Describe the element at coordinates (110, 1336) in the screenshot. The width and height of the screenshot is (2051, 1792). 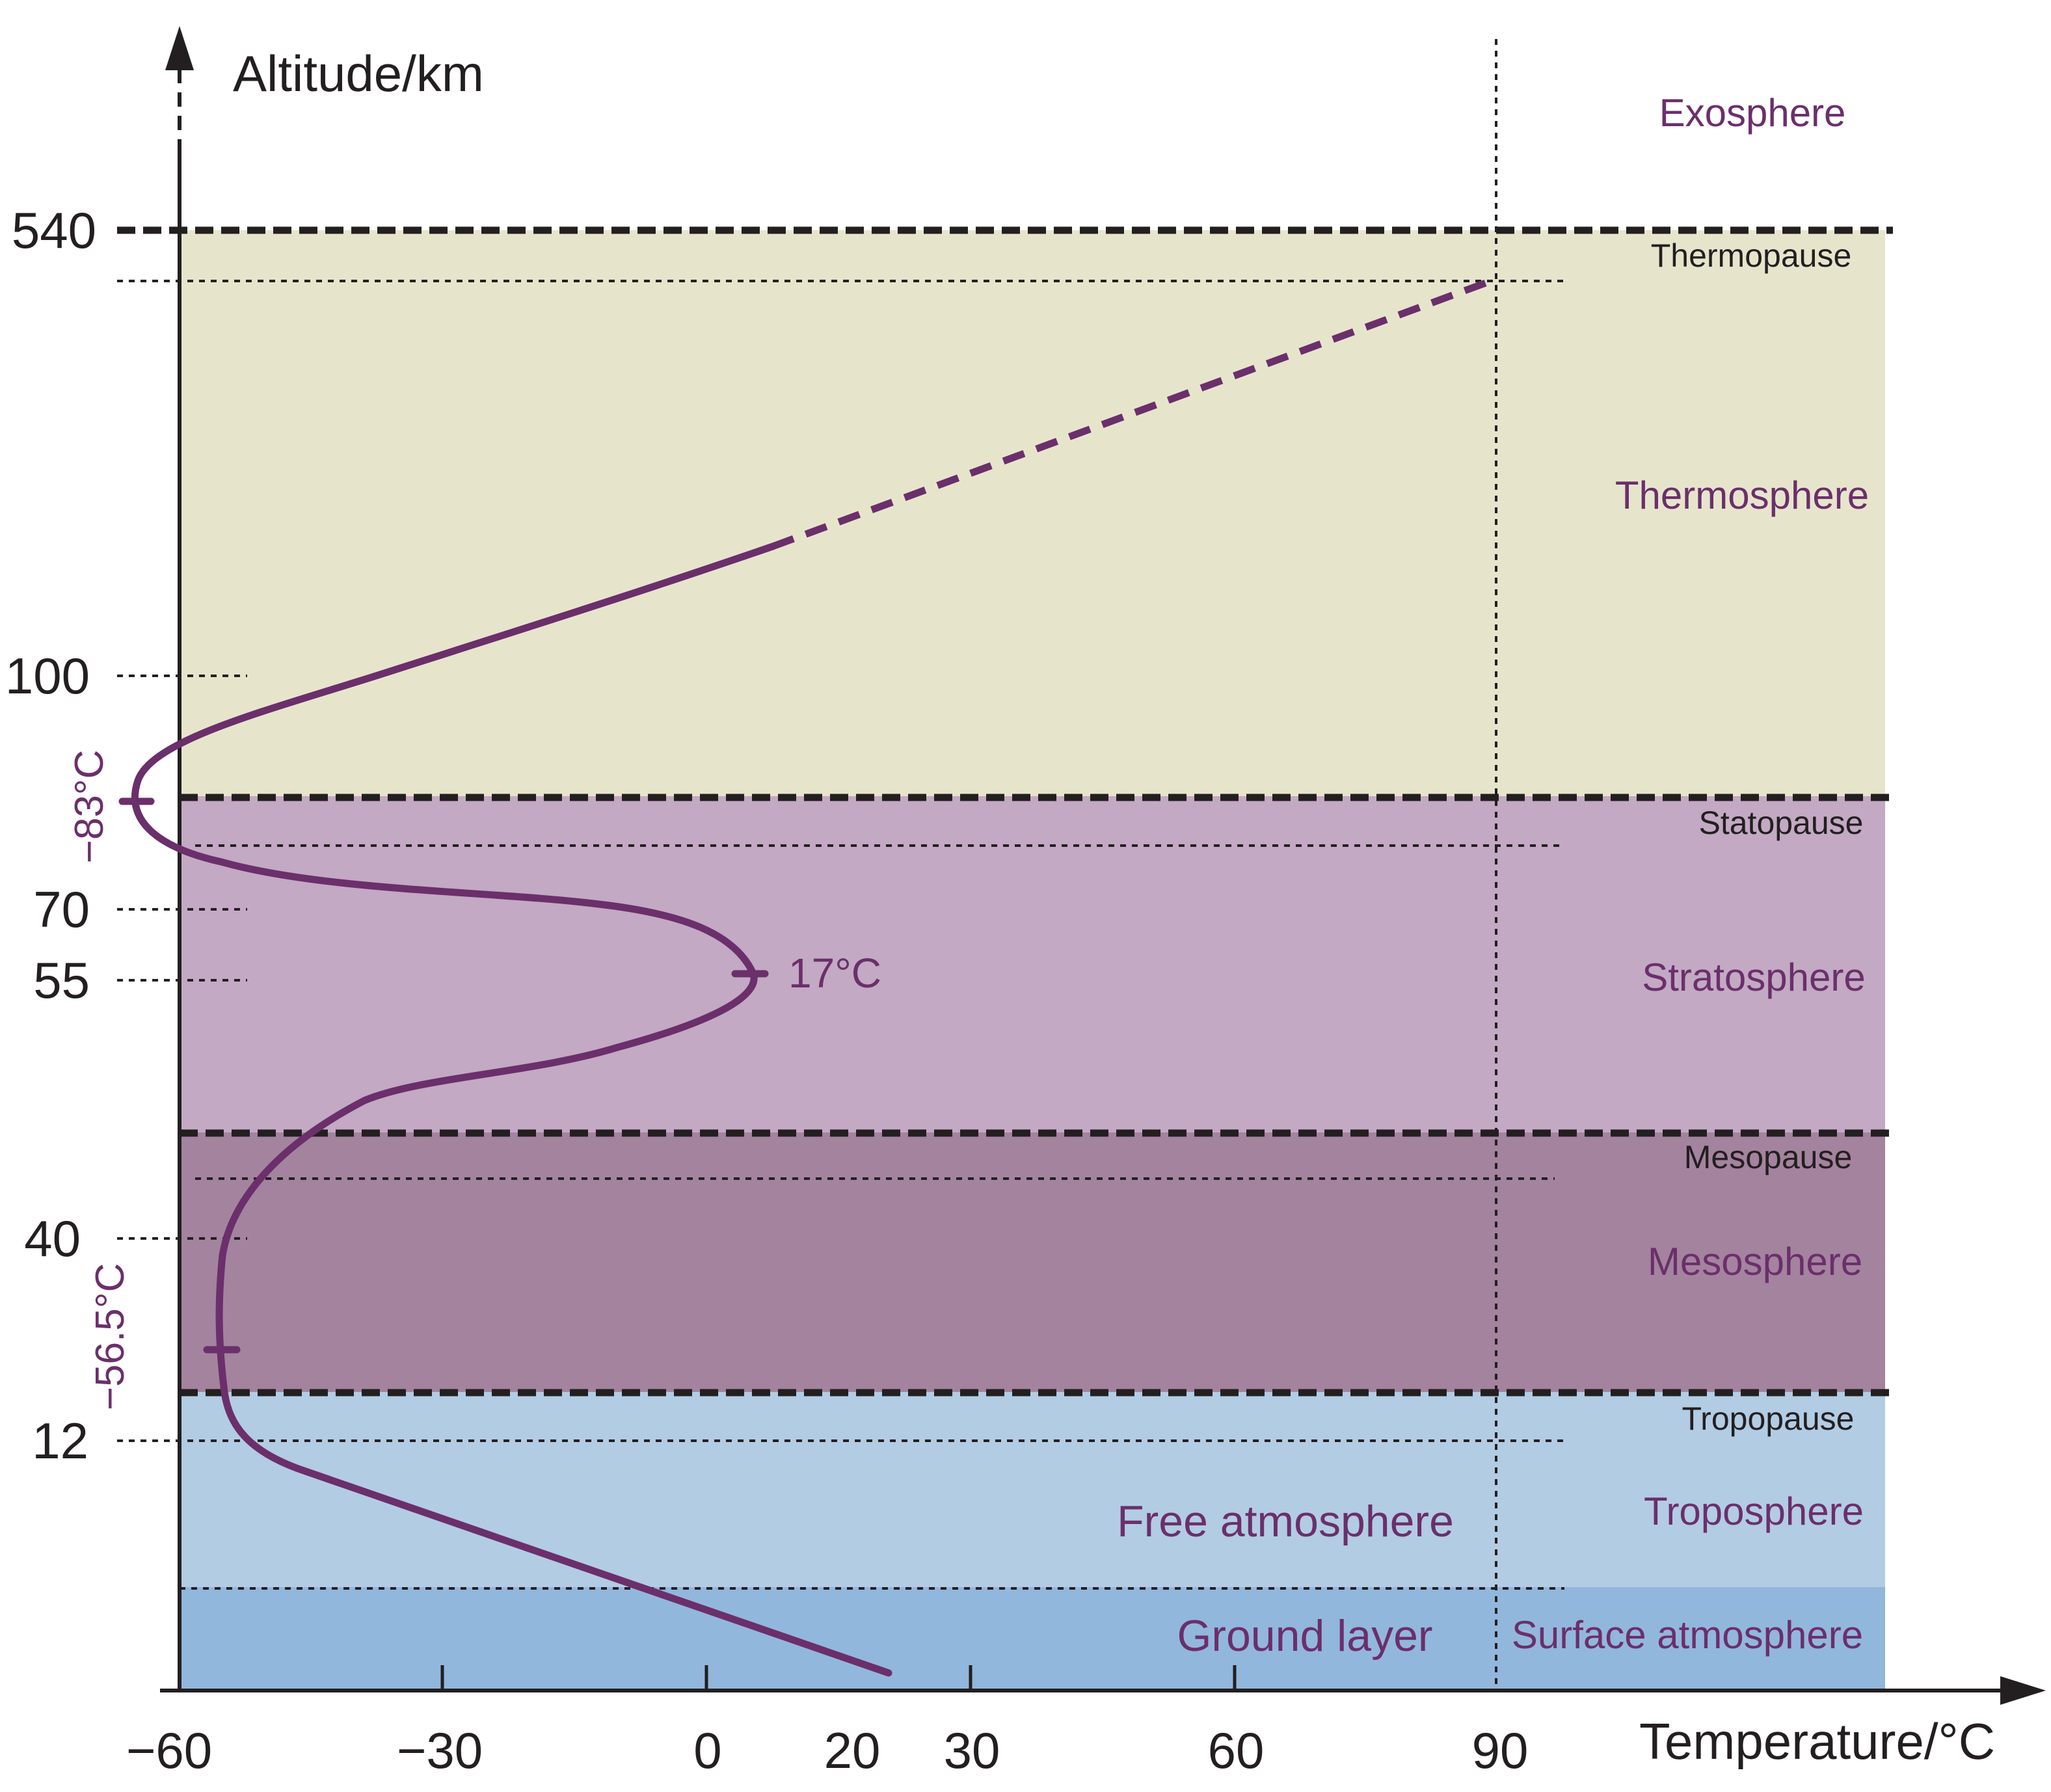
I see `min-lower-annotation: −56.5°C` at that location.